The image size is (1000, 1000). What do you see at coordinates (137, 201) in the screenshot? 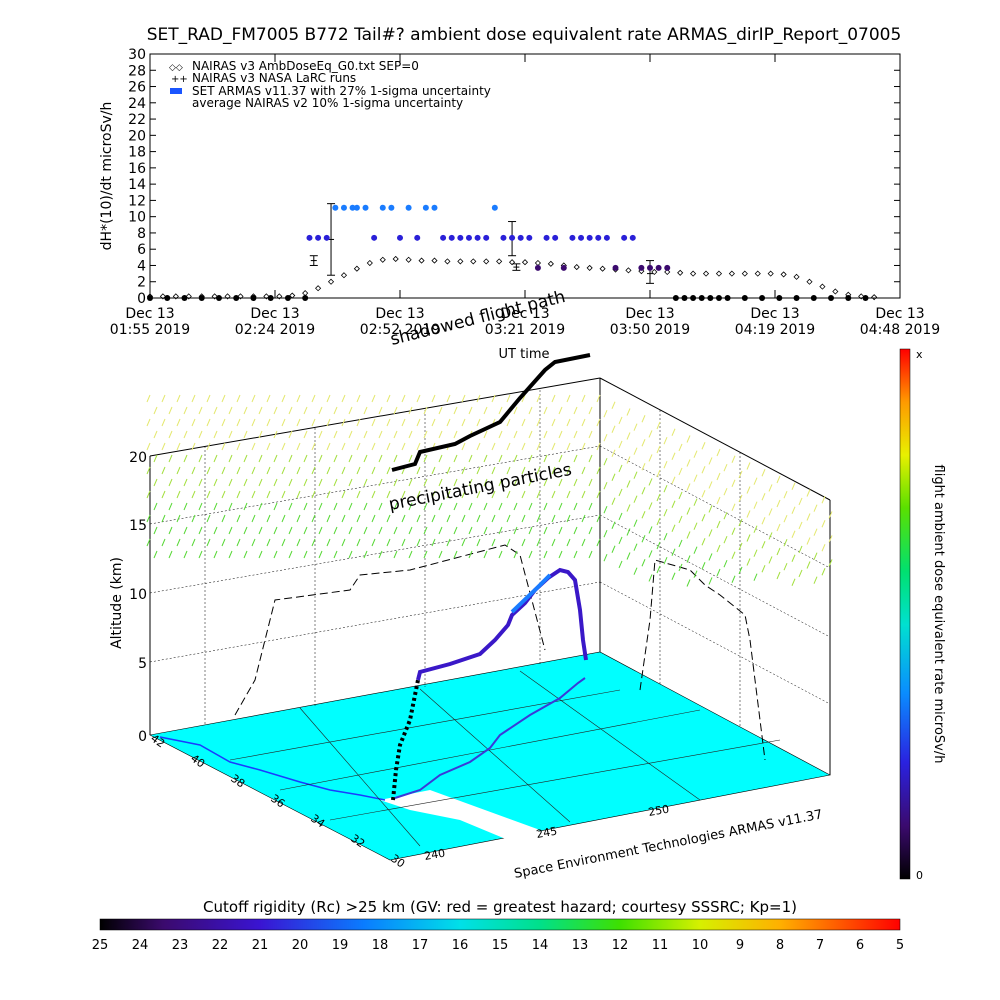
I see `y-tick-label: 12` at bounding box center [137, 201].